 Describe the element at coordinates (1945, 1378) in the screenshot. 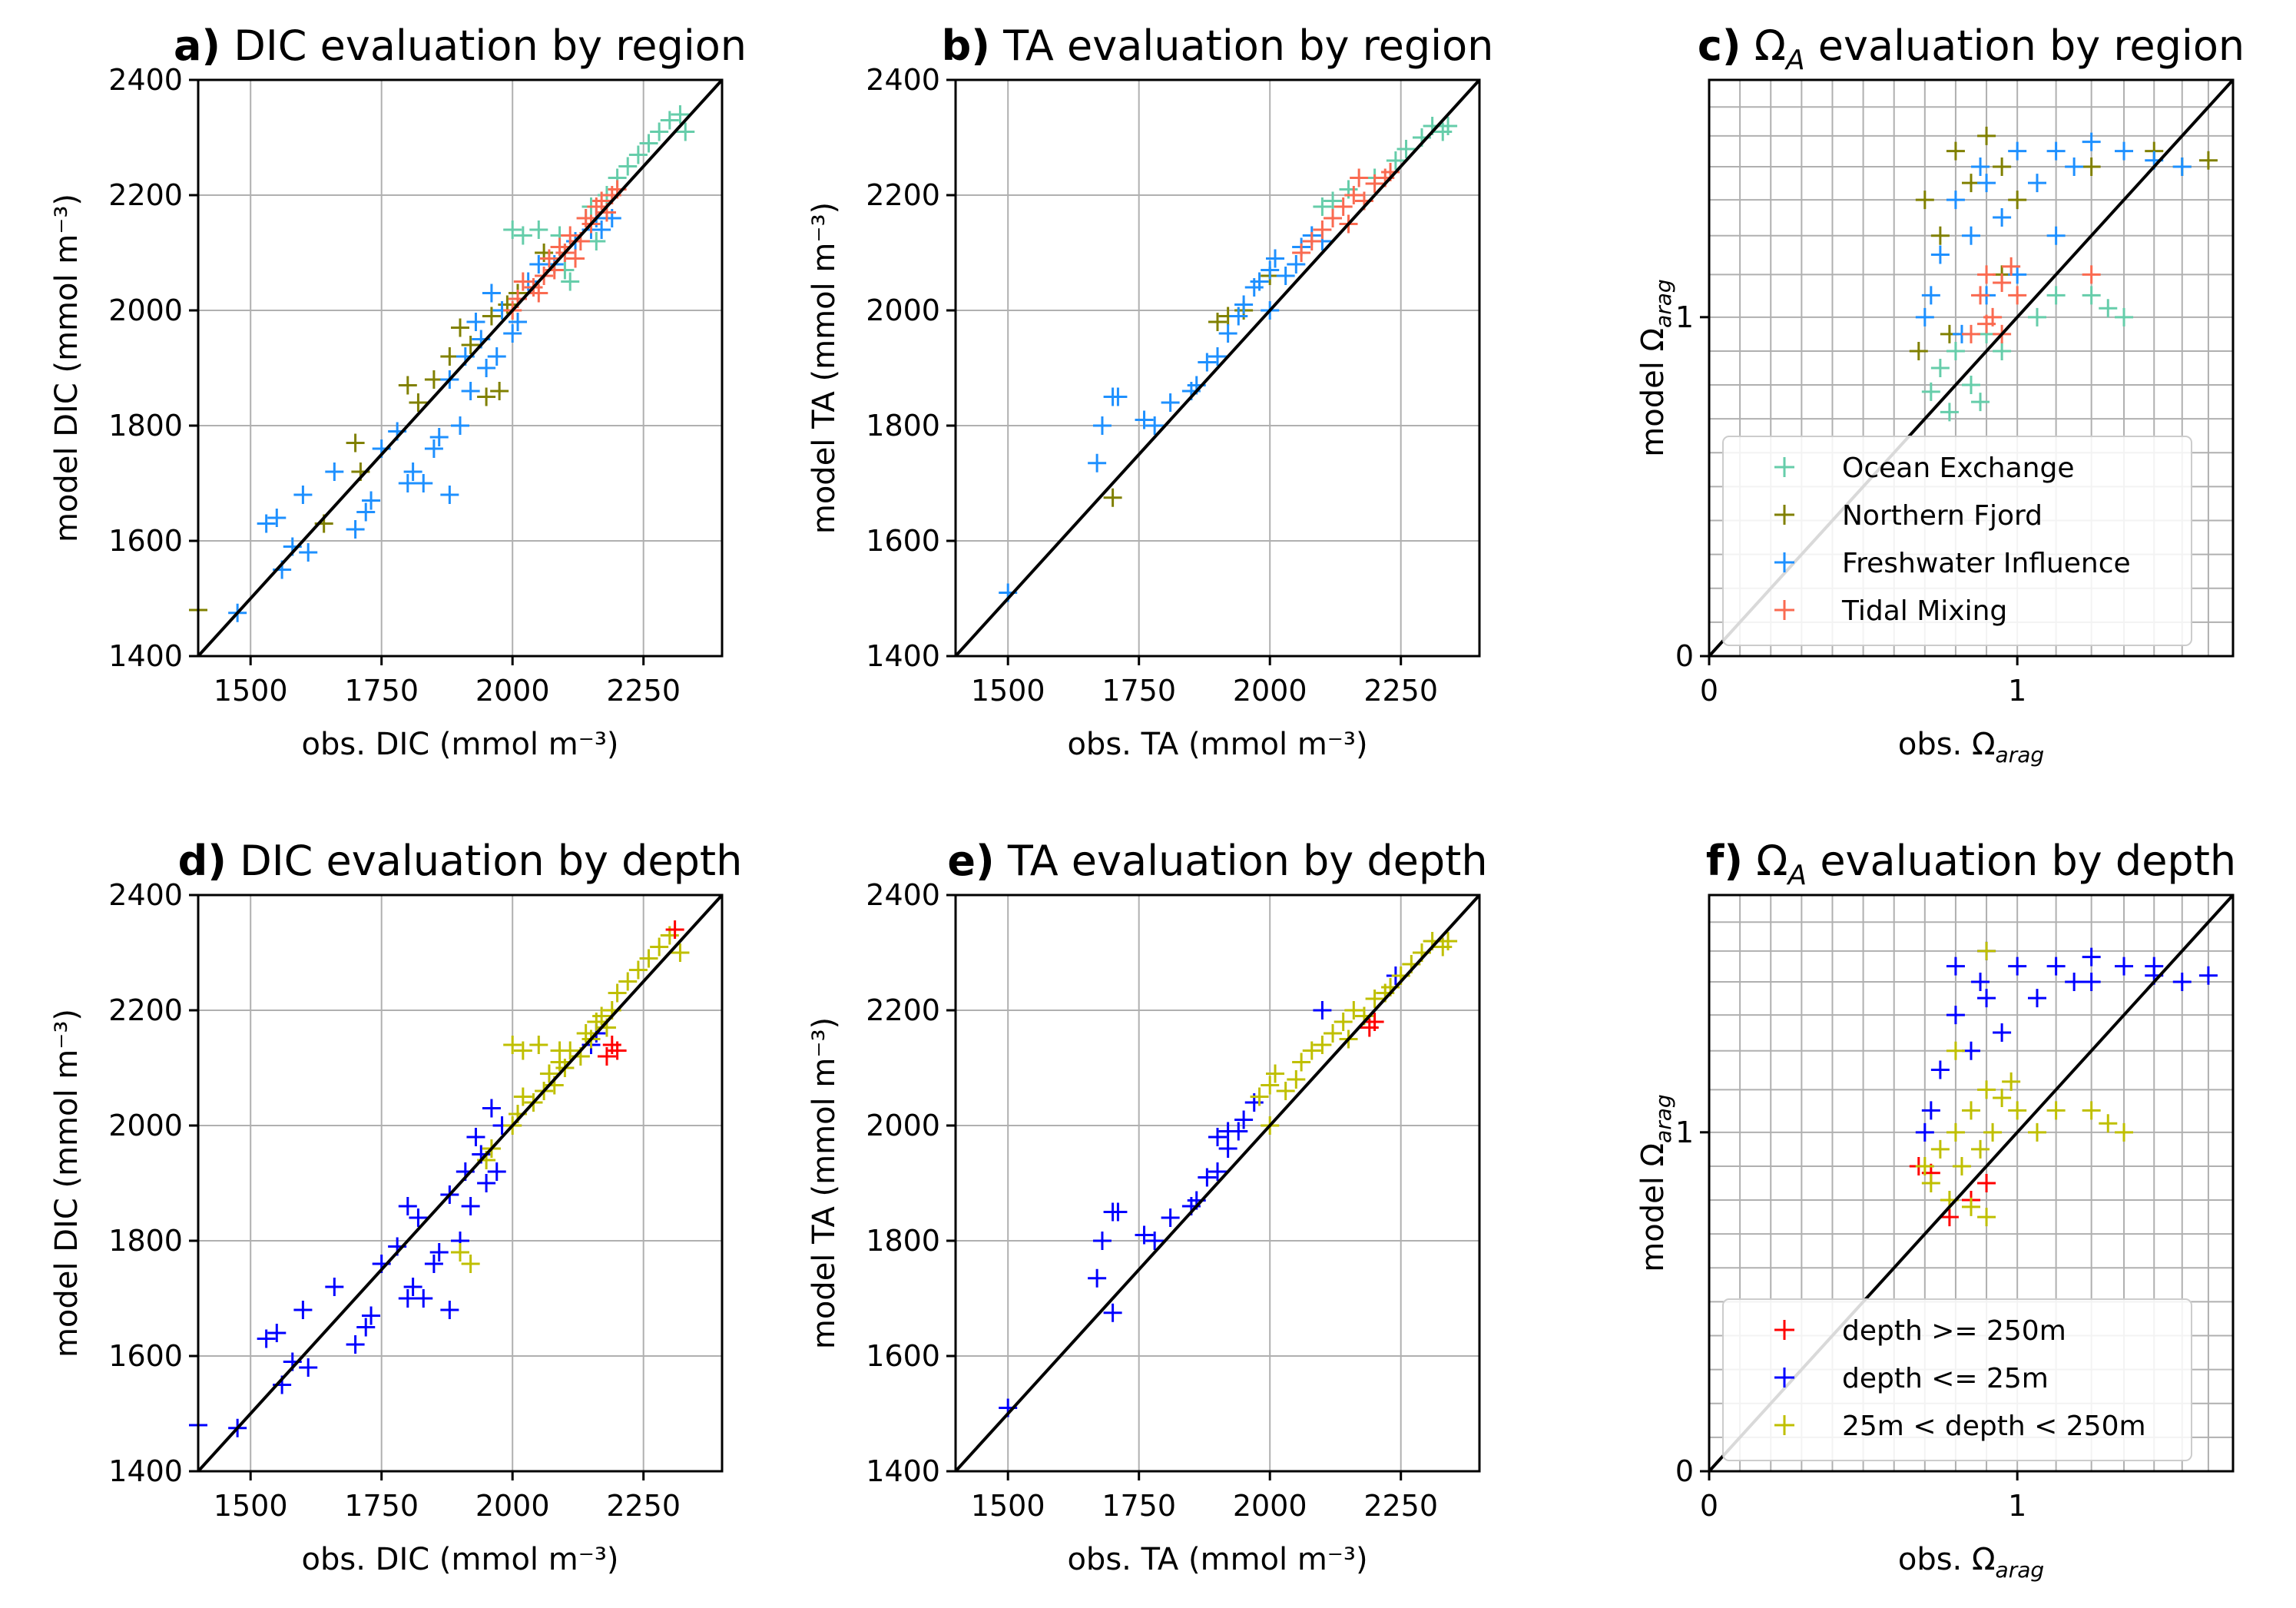

I see `legend-label: depth <= 25m` at that location.